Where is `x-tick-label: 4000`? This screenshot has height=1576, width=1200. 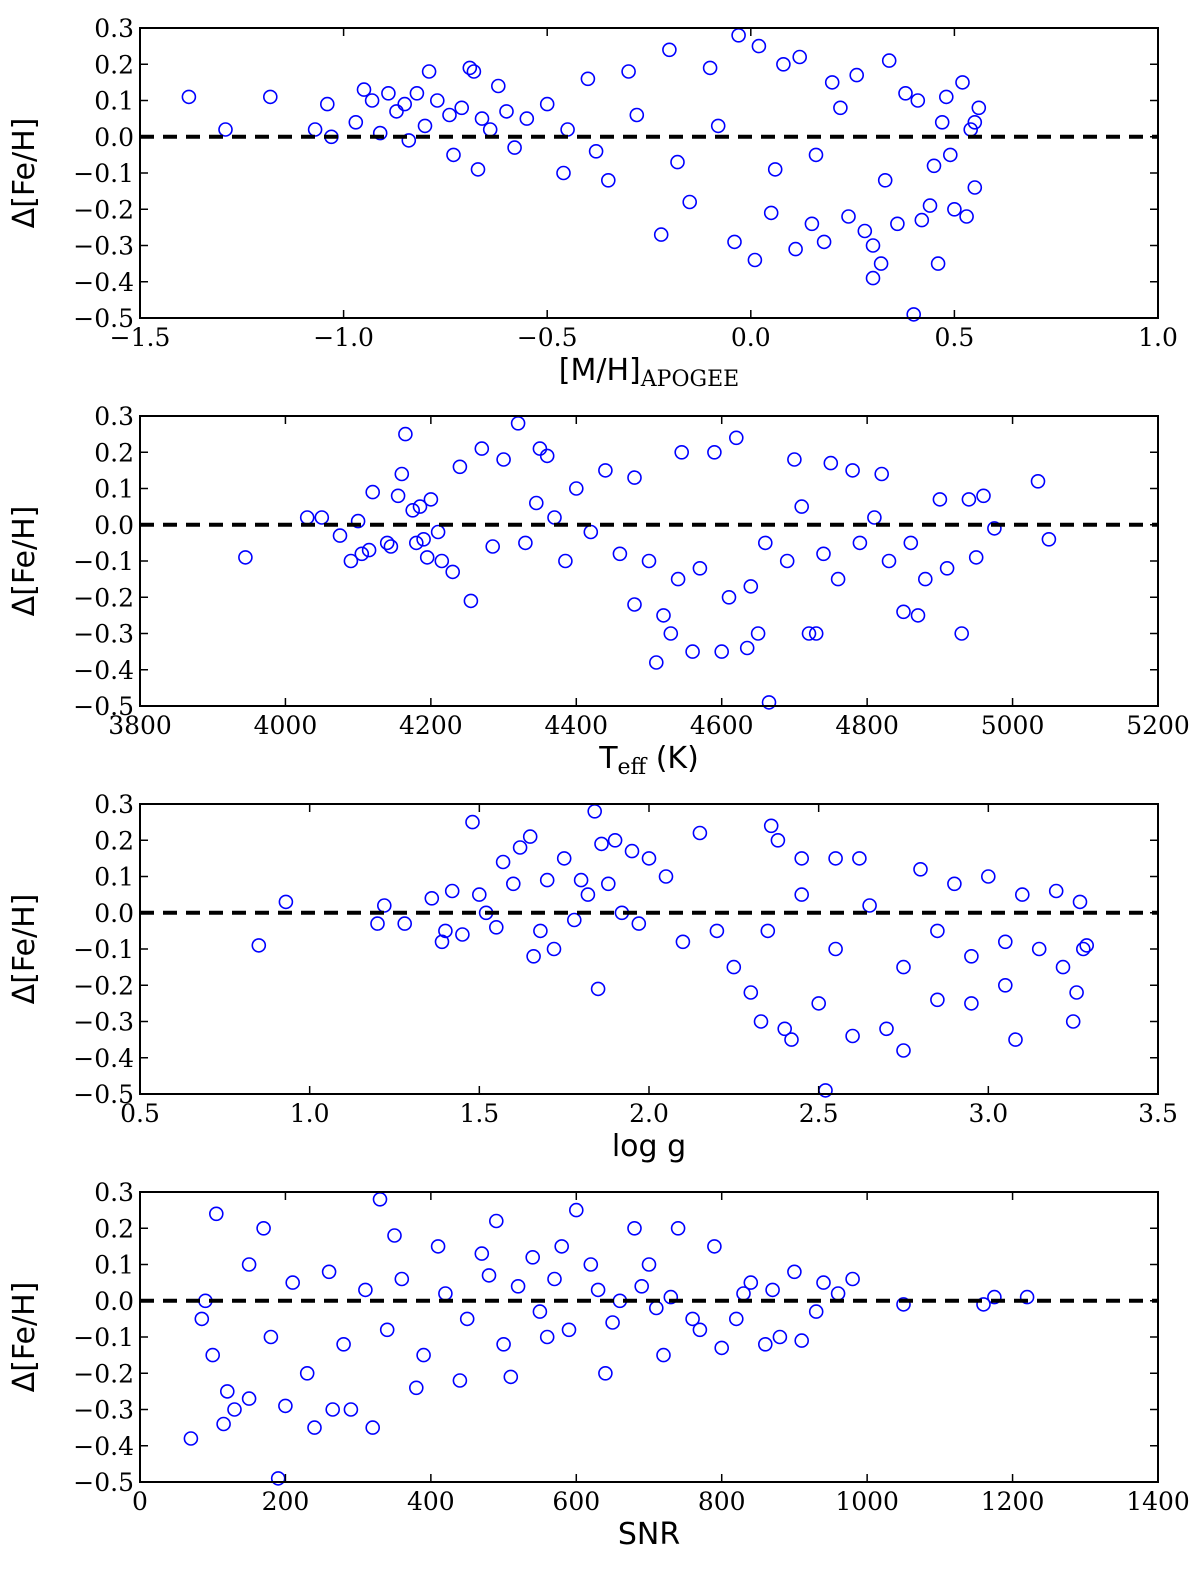 x-tick-label: 4000 is located at coordinates (286, 725).